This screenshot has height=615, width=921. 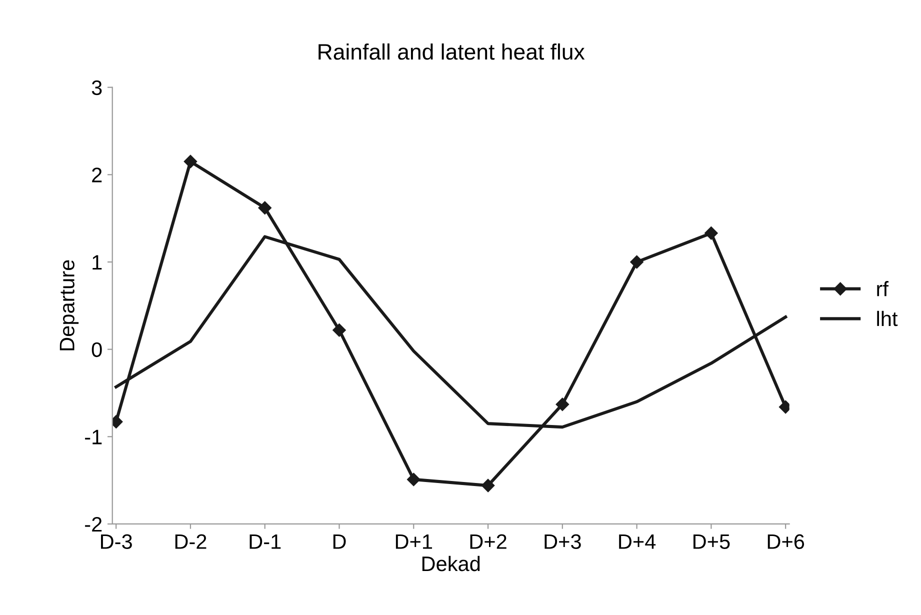 I want to click on x-tick-label: D-2, so click(x=190, y=541).